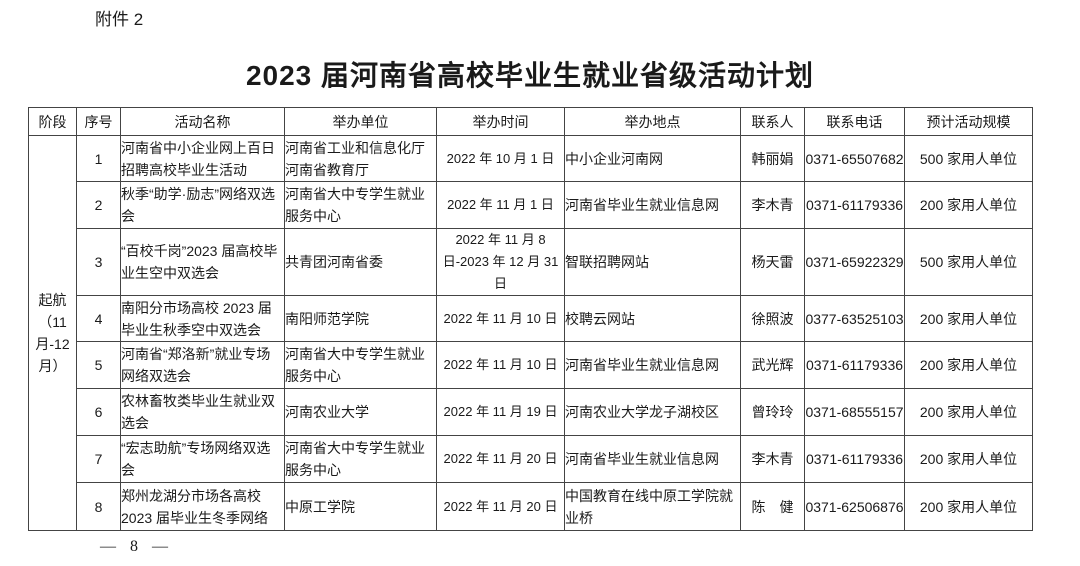  Describe the element at coordinates (854, 506) in the screenshot. I see `cell-phone: 0371-62506876` at that location.